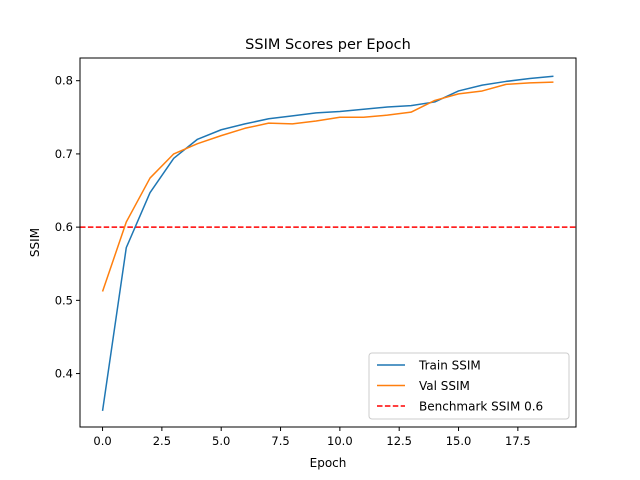 This screenshot has width=640, height=480. Describe the element at coordinates (64, 154) in the screenshot. I see `y-tick-label: 0.7` at that location.